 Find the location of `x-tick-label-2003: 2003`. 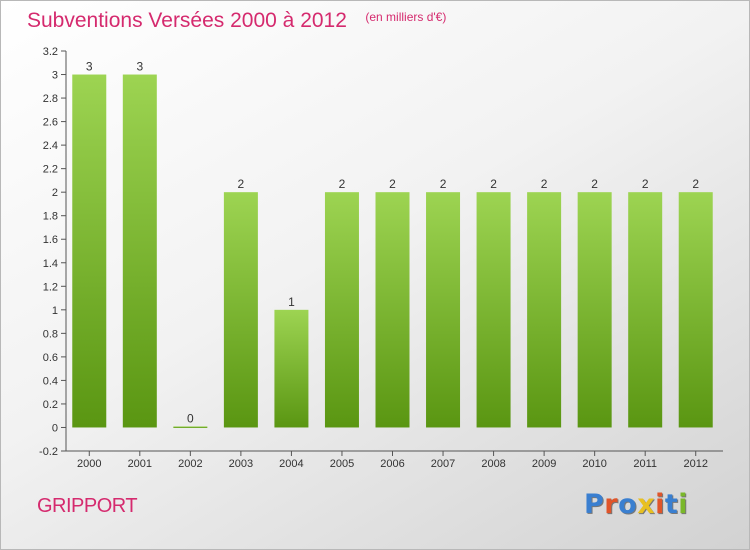

x-tick-label-2003: 2003 is located at coordinates (241, 464).